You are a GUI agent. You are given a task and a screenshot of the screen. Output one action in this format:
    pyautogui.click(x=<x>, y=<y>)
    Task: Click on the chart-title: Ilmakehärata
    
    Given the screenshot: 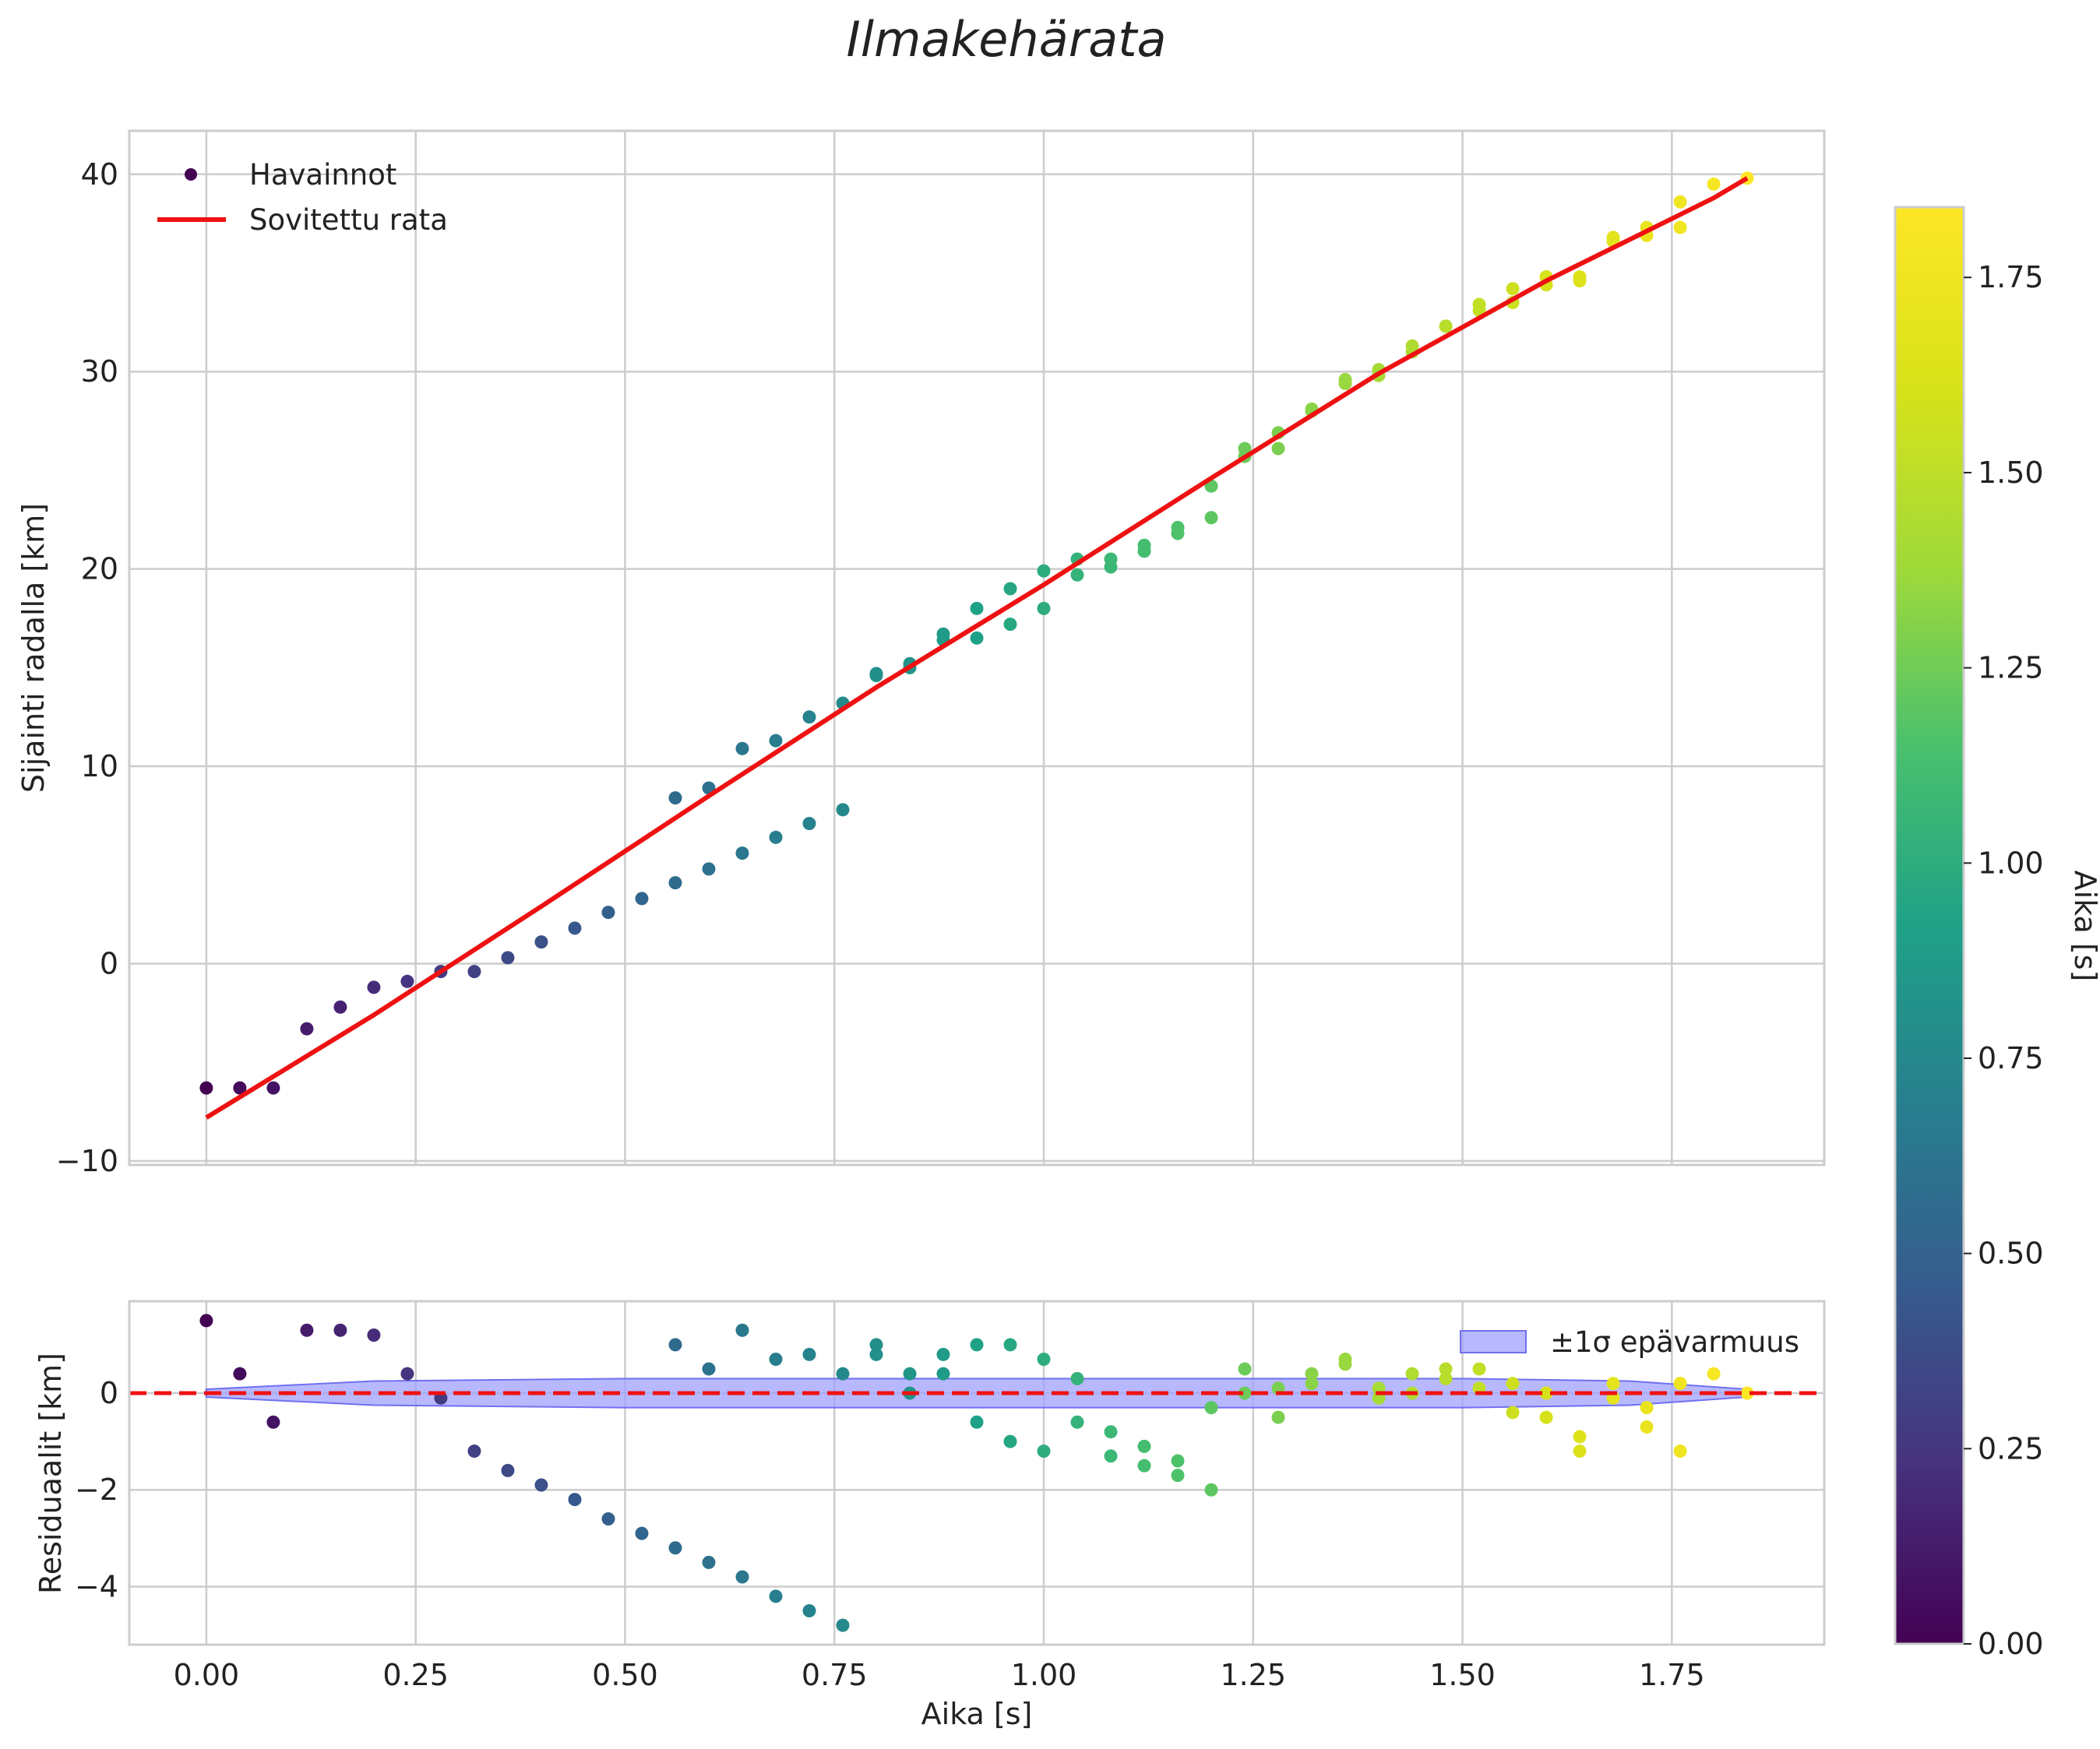 What is the action you would take?
    pyautogui.click(x=1006, y=39)
    